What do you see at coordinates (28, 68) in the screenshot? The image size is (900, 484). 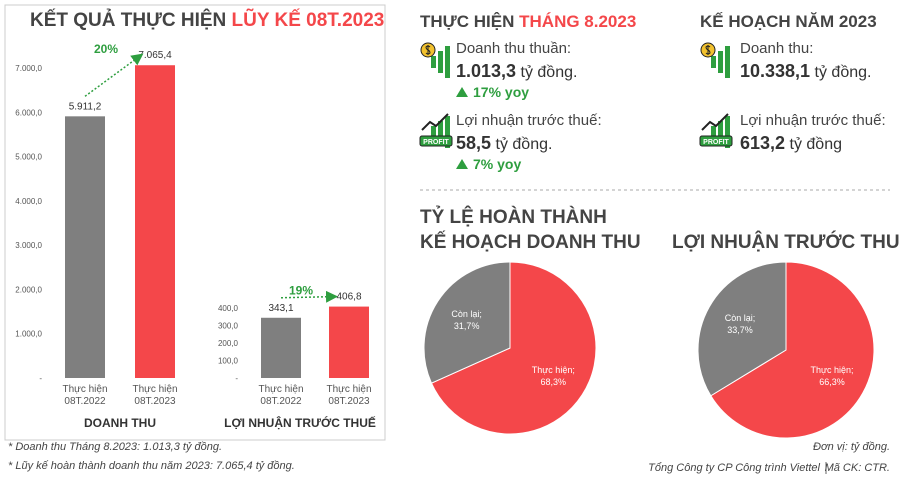 I see `y-tick-label: 7.000,0` at bounding box center [28, 68].